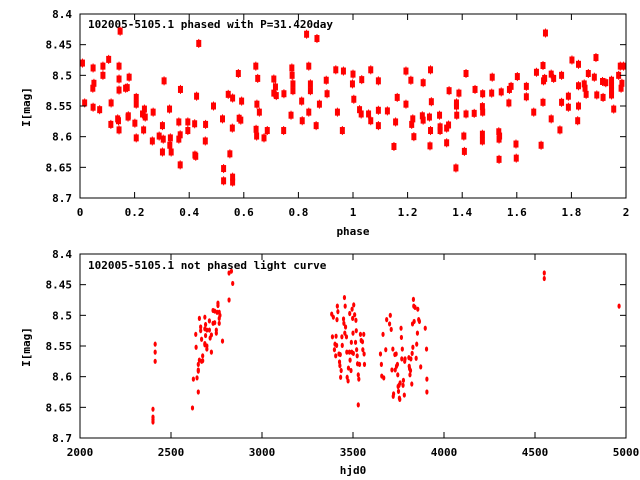 The width and height of the screenshot is (640, 480). I want to click on y-tick-label: 8.45, so click(59, 285).